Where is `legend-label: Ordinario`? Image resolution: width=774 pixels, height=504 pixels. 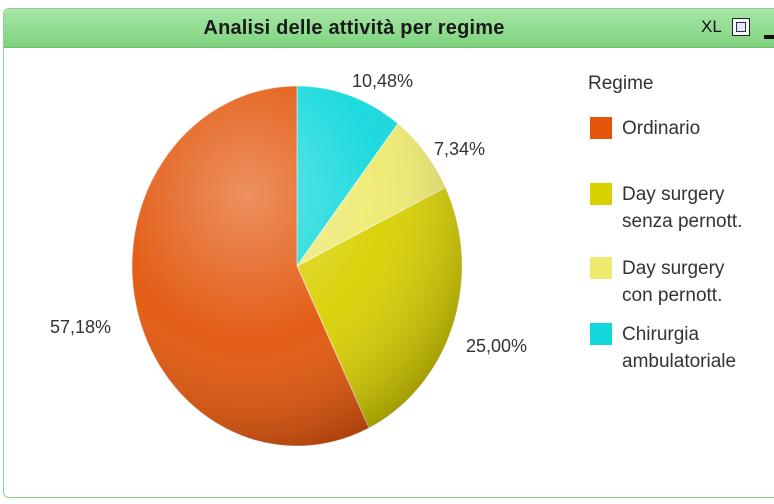
legend-label: Ordinario is located at coordinates (661, 128).